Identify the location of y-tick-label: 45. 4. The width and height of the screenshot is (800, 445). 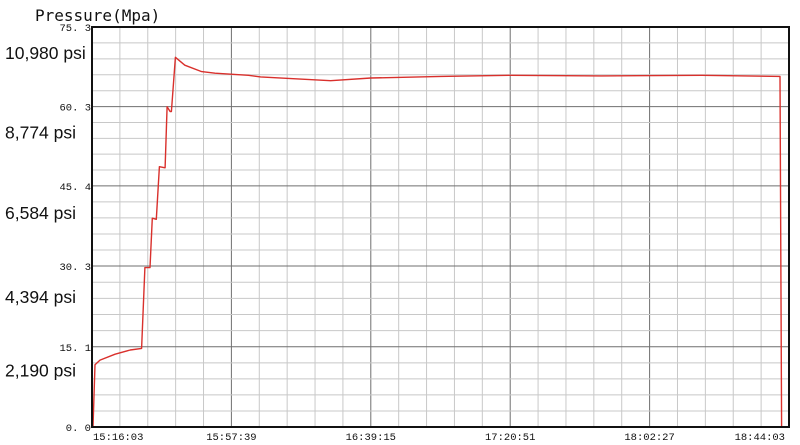
(75, 188).